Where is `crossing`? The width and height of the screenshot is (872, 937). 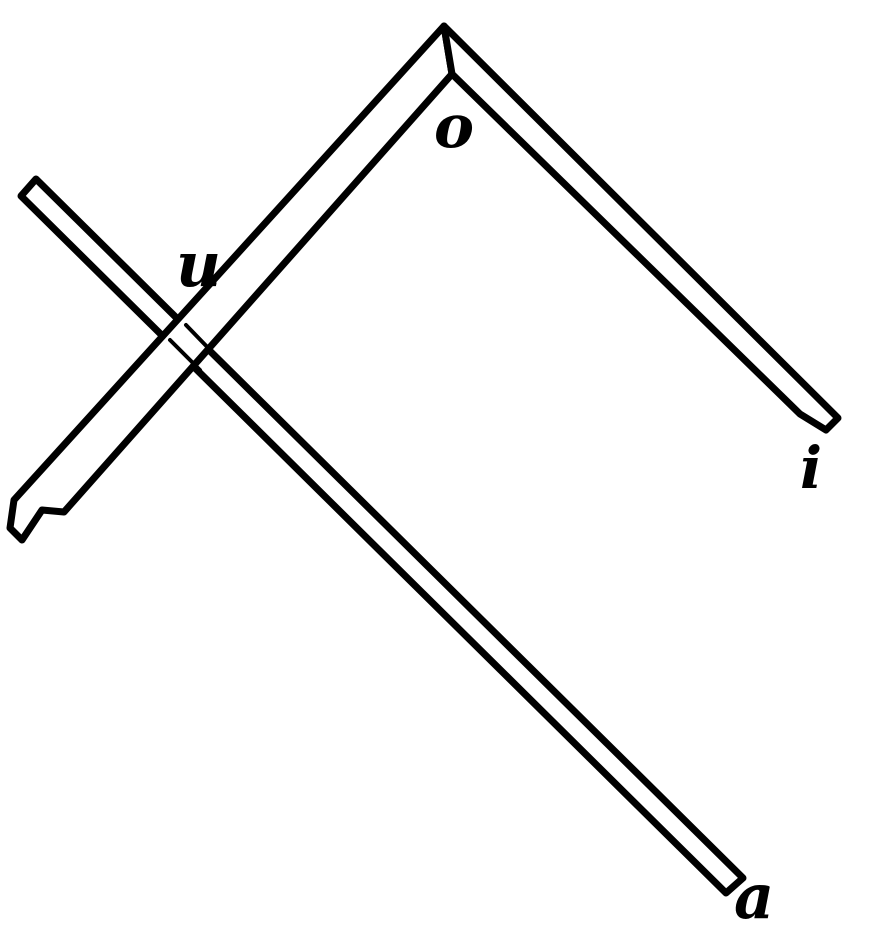 crossing is located at coordinates (192, 347).